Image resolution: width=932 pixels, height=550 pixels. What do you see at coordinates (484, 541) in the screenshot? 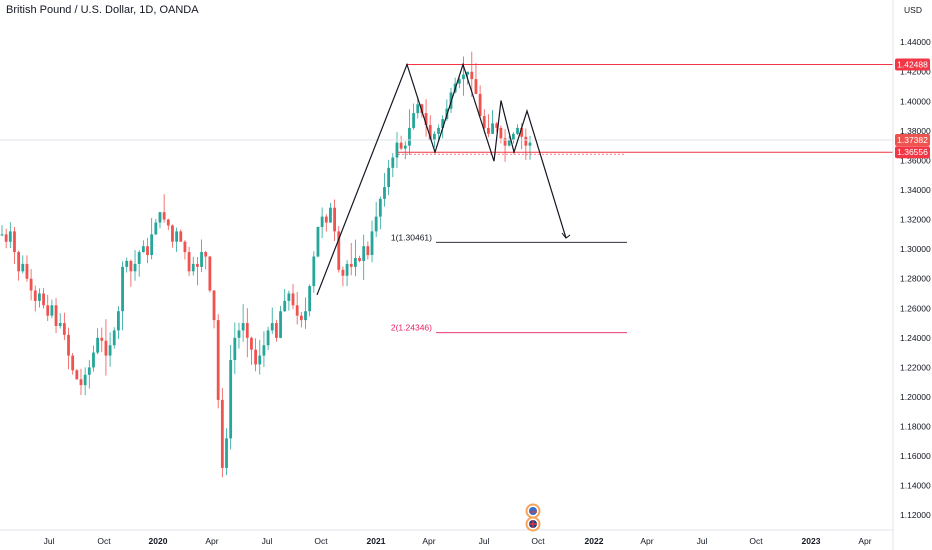
I see `x-tick-label: Jul` at bounding box center [484, 541].